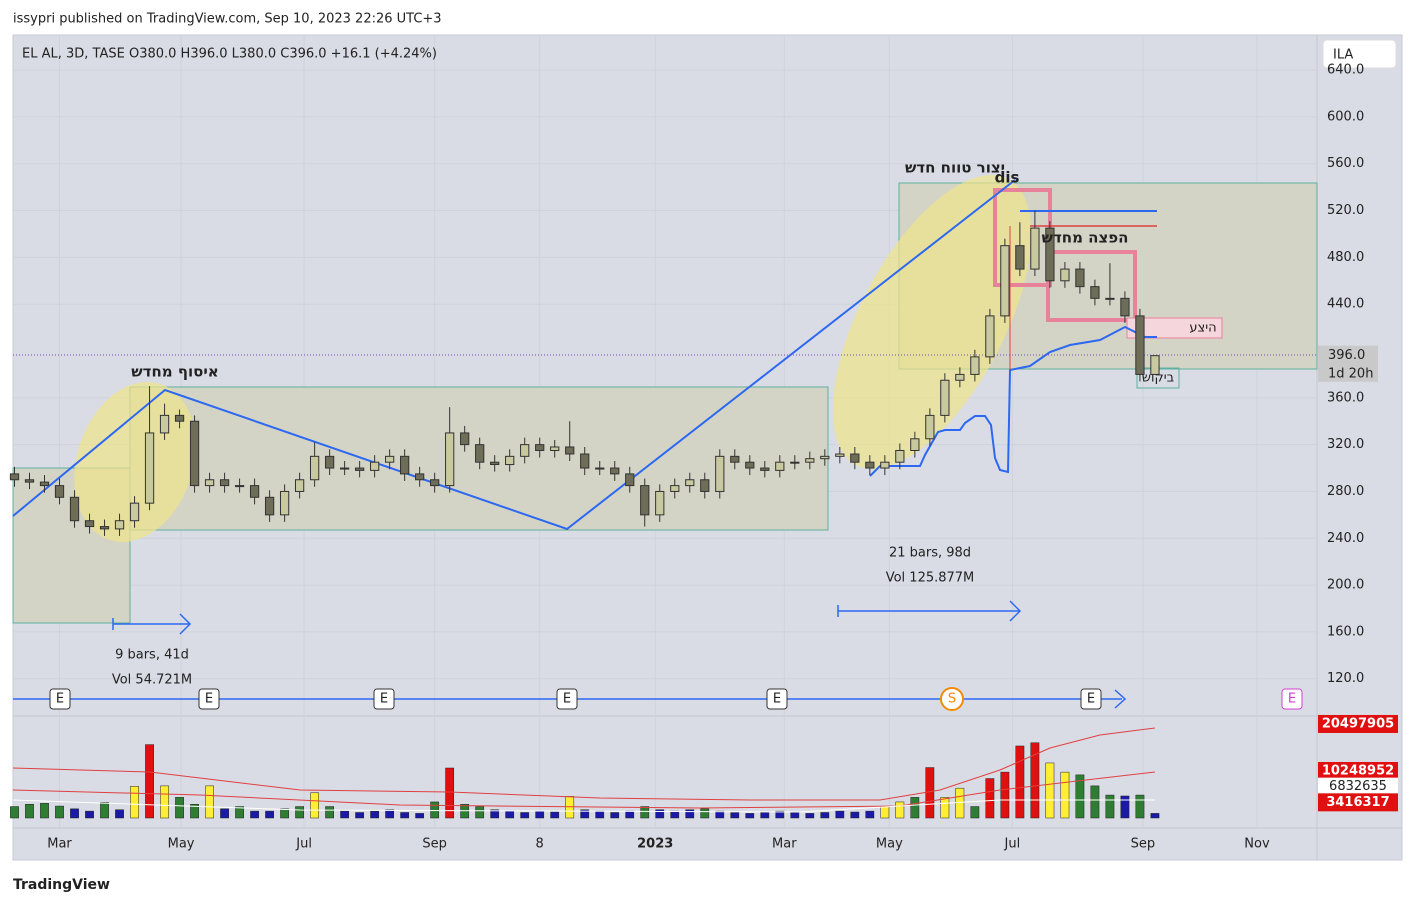  I want to click on currency-button, so click(1359, 54).